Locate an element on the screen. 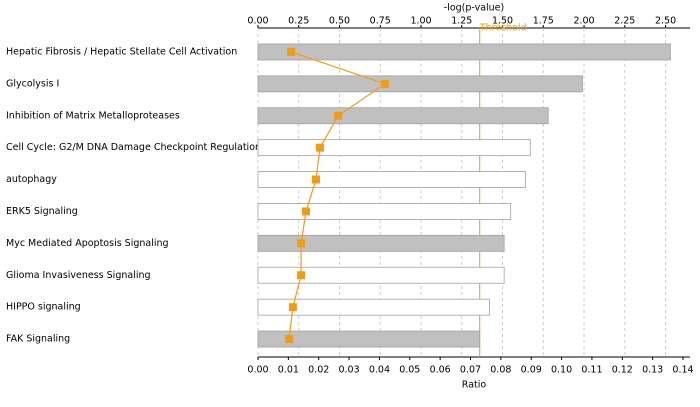 The height and width of the screenshot is (407, 700). bottom-tick-label: 0.06 is located at coordinates (440, 370).